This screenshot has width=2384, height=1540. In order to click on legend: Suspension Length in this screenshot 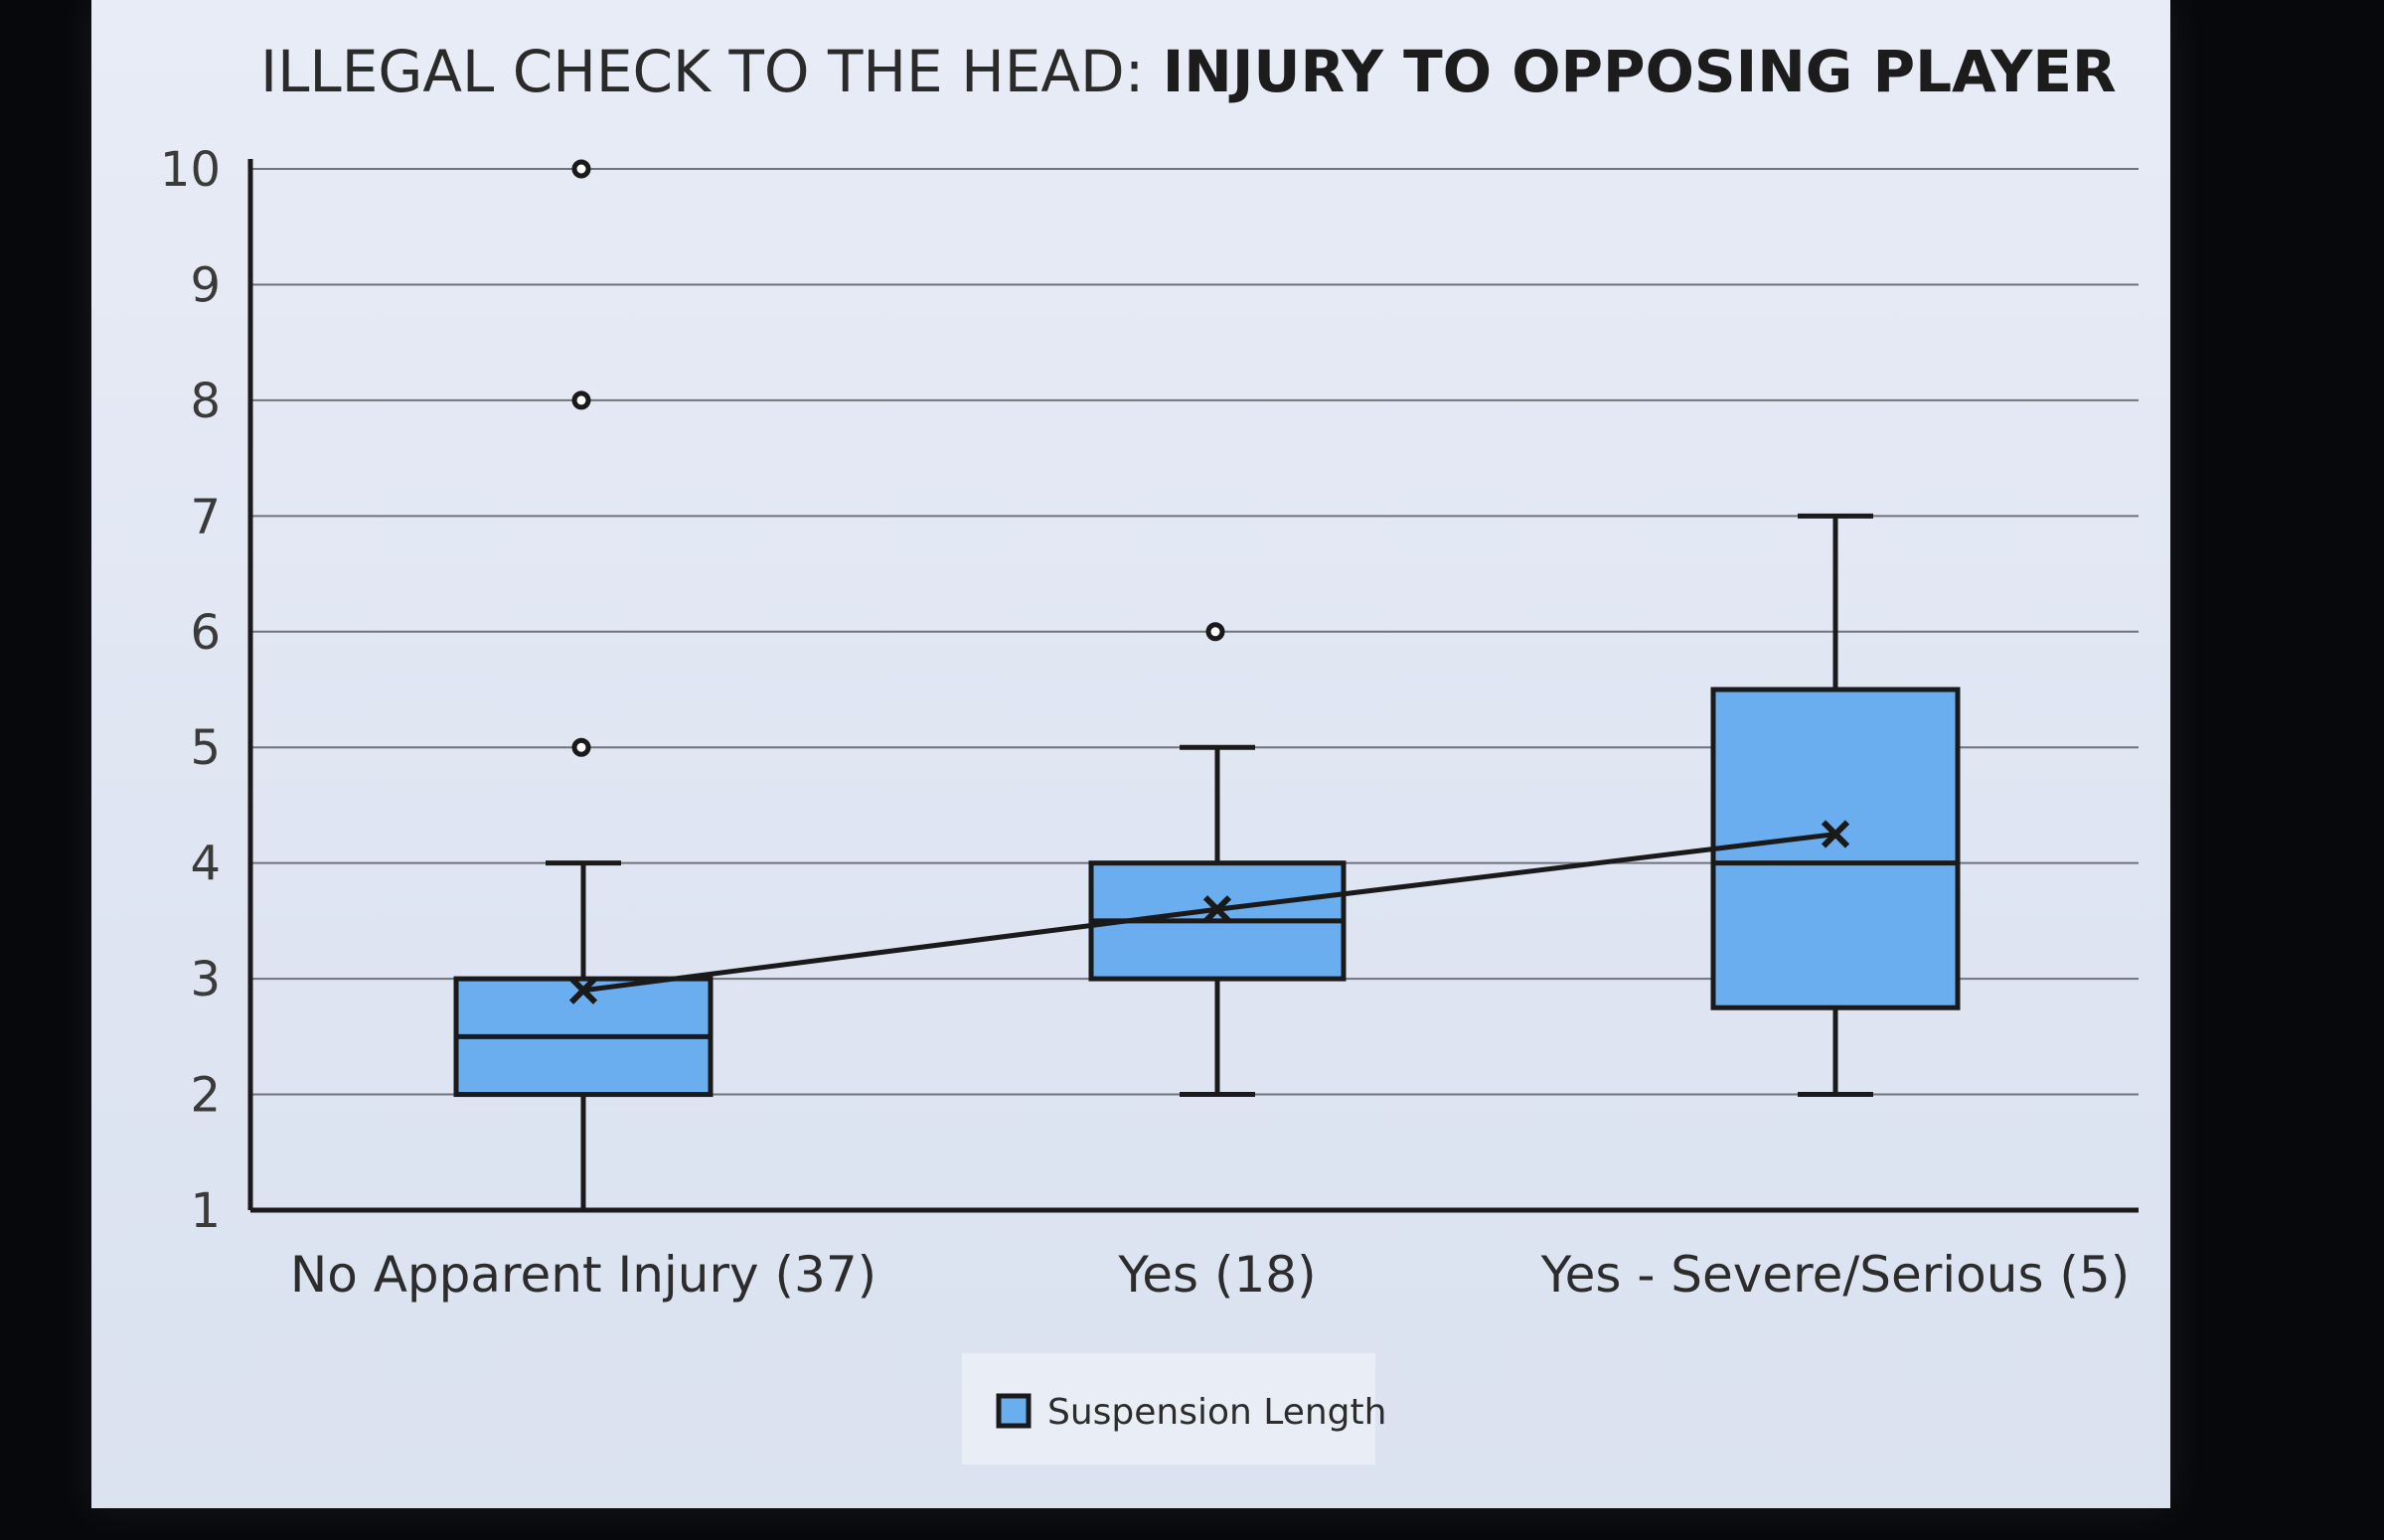, I will do `click(1174, 1408)`.